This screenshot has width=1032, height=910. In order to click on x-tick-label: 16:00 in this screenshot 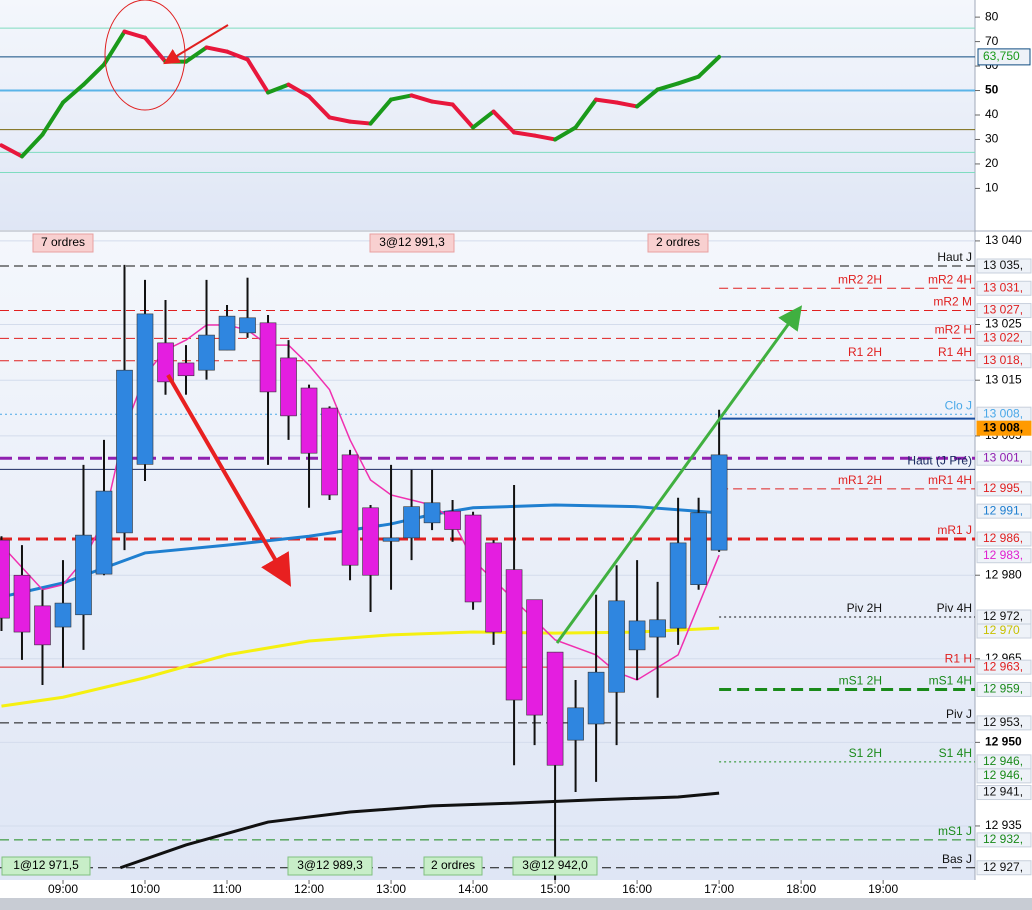, I will do `click(637, 889)`.